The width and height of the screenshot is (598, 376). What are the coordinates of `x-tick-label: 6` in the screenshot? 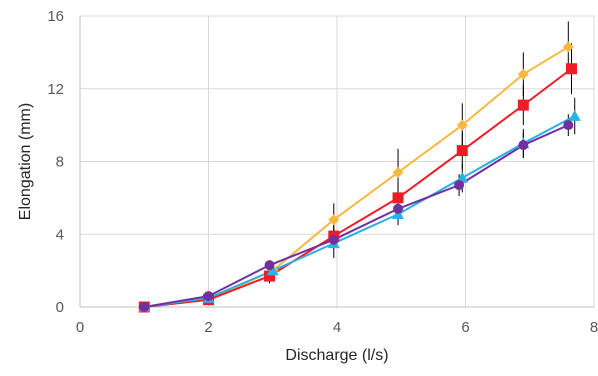 It's located at (465, 327).